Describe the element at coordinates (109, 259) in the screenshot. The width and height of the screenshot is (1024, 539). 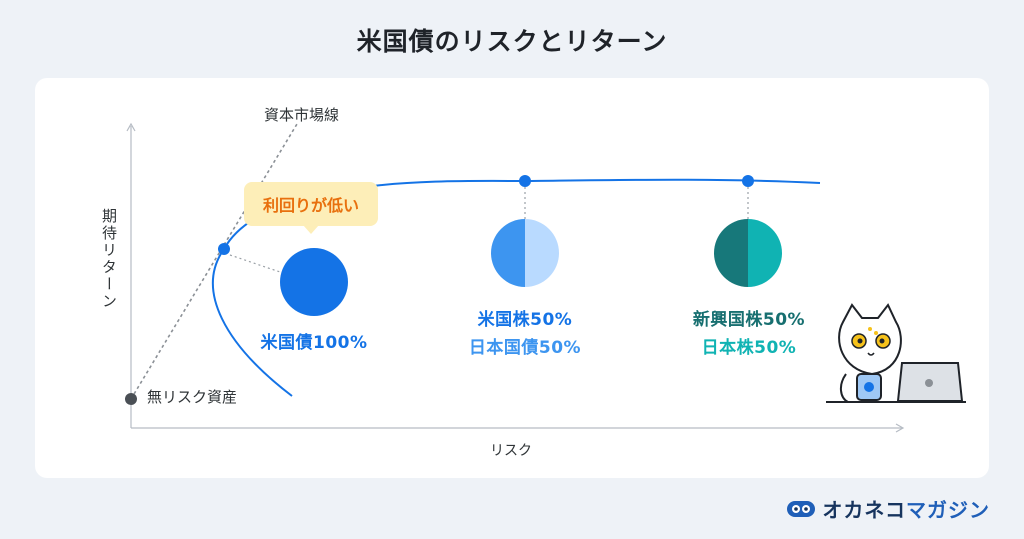
I see `y-axis-label: 期待リターン` at that location.